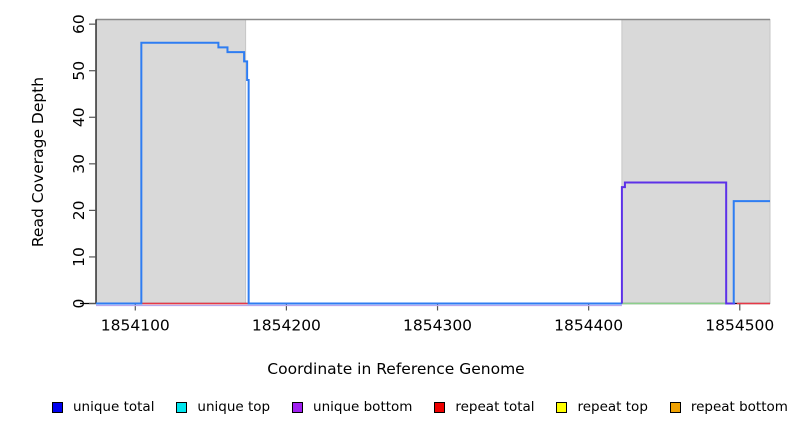 The image size is (792, 432). Describe the element at coordinates (79, 257) in the screenshot. I see `y-tick-label: 10` at that location.